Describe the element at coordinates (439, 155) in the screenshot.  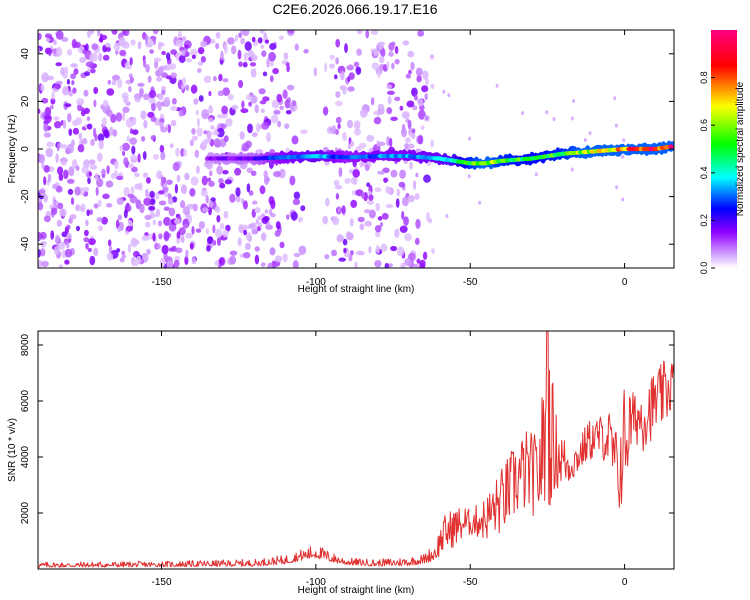
I see `heatmap-signal-trace` at that location.